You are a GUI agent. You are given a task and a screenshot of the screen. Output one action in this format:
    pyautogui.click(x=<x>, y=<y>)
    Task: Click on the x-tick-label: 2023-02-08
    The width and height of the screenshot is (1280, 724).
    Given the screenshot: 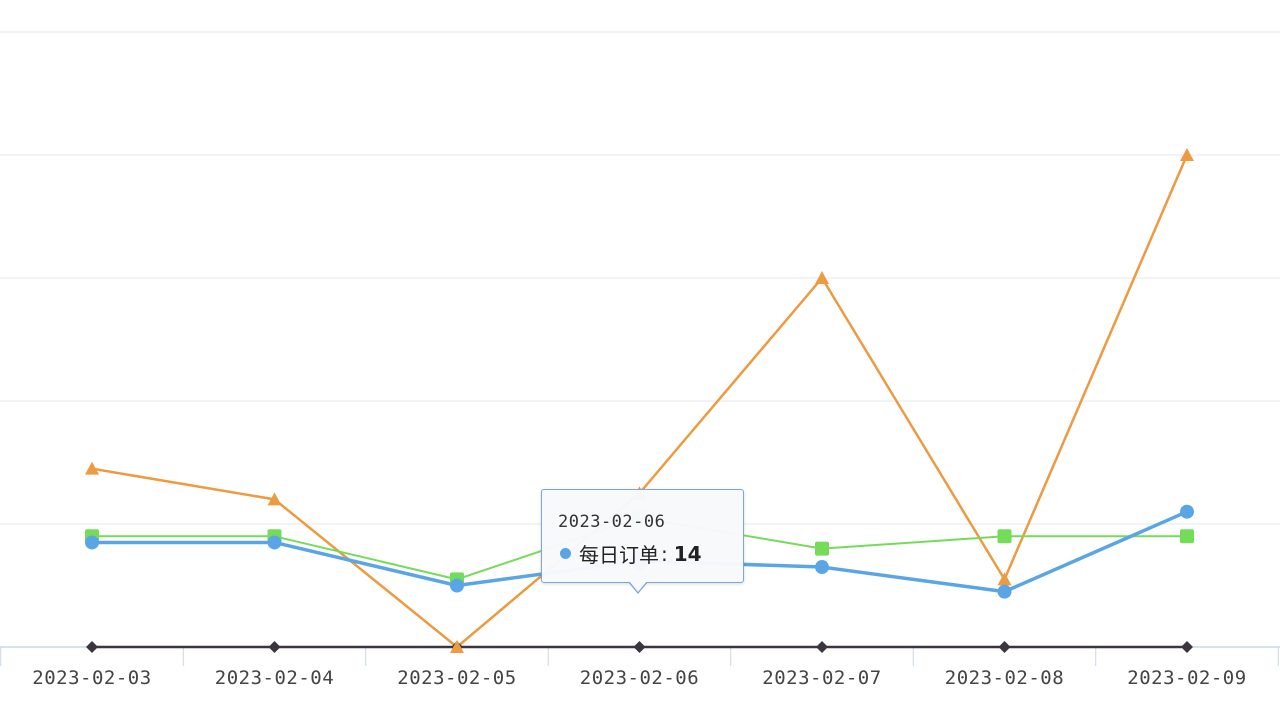 What is the action you would take?
    pyautogui.click(x=1004, y=678)
    